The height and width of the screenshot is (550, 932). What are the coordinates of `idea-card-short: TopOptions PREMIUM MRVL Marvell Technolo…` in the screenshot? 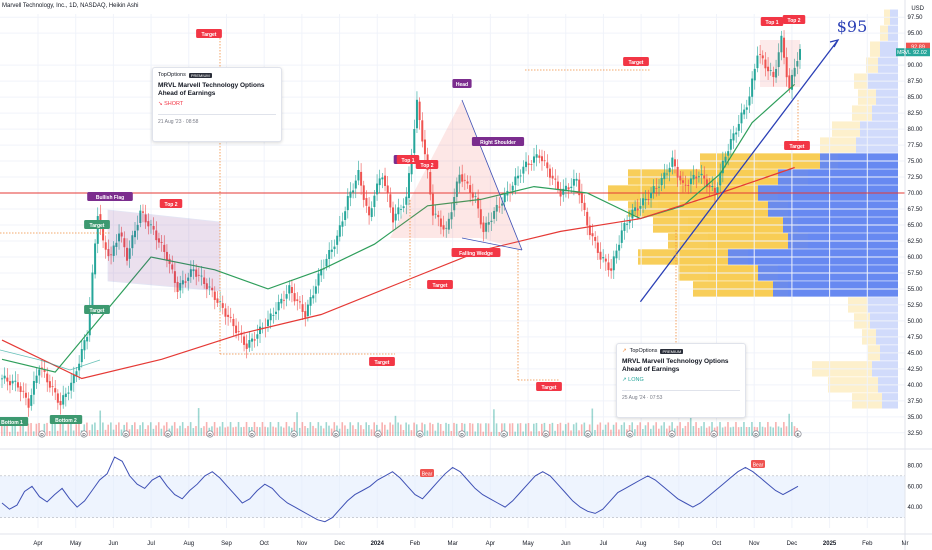 It's located at (217, 104).